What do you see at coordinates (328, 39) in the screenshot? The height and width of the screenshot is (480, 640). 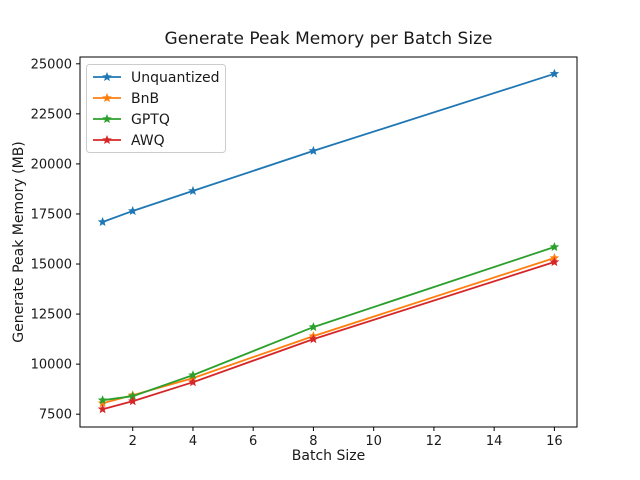 I see `chart-title: Generate Peak Memory per Batch Size` at bounding box center [328, 39].